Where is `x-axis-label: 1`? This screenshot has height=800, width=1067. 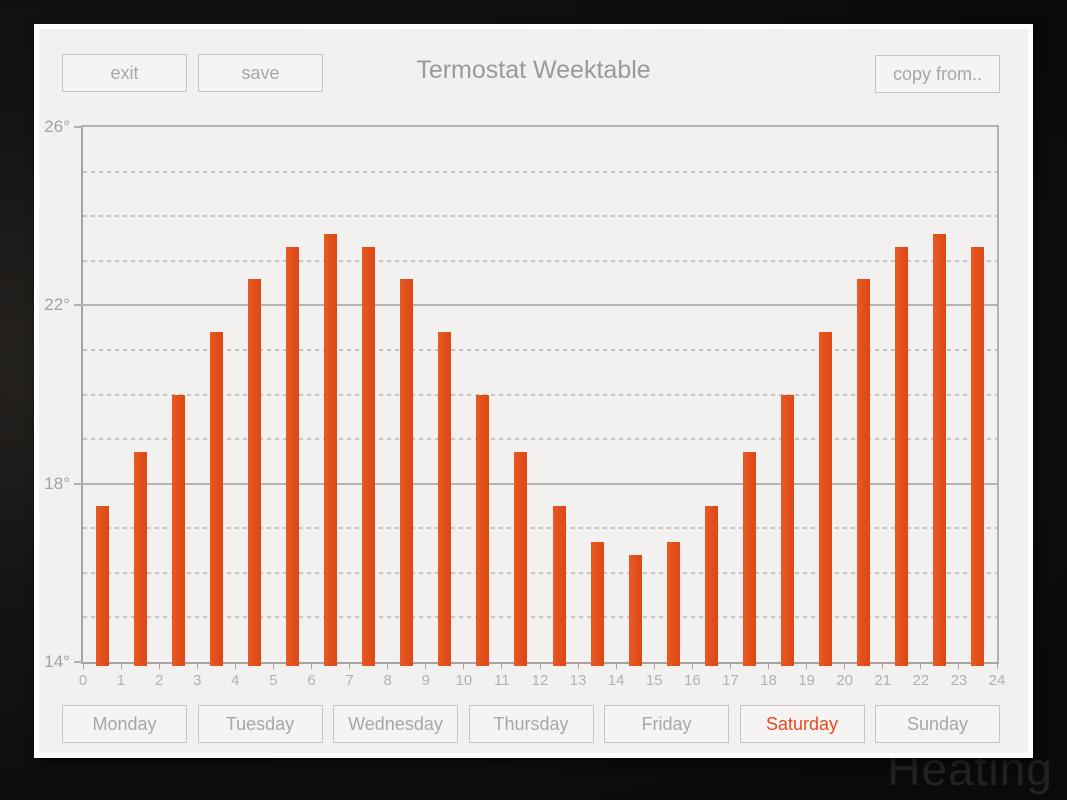
x-axis-label: 1 is located at coordinates (121, 680).